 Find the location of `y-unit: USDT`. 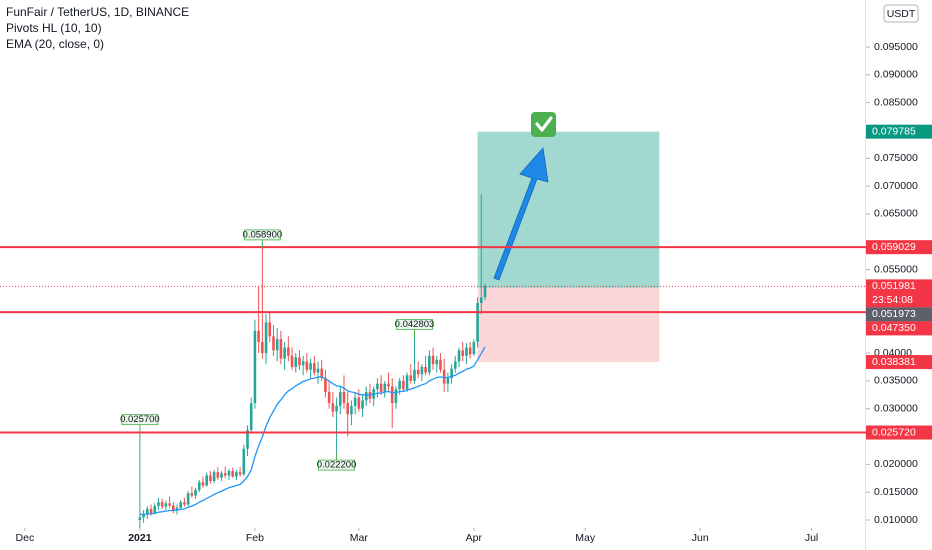

y-unit: USDT is located at coordinates (901, 14).